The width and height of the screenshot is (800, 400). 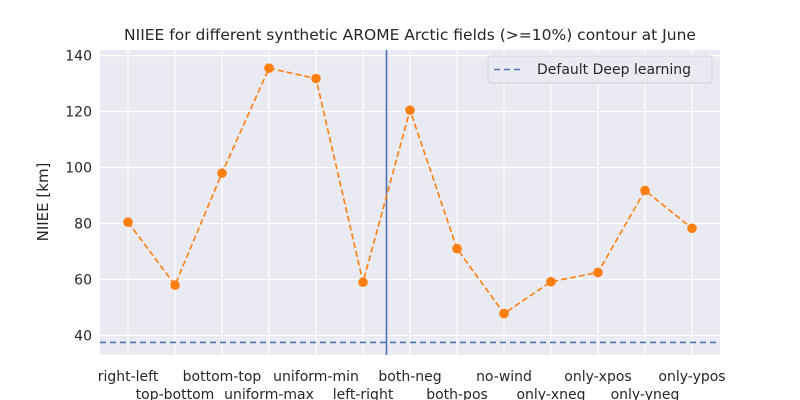 I want to click on y-tick-label: 60, so click(x=83, y=280).